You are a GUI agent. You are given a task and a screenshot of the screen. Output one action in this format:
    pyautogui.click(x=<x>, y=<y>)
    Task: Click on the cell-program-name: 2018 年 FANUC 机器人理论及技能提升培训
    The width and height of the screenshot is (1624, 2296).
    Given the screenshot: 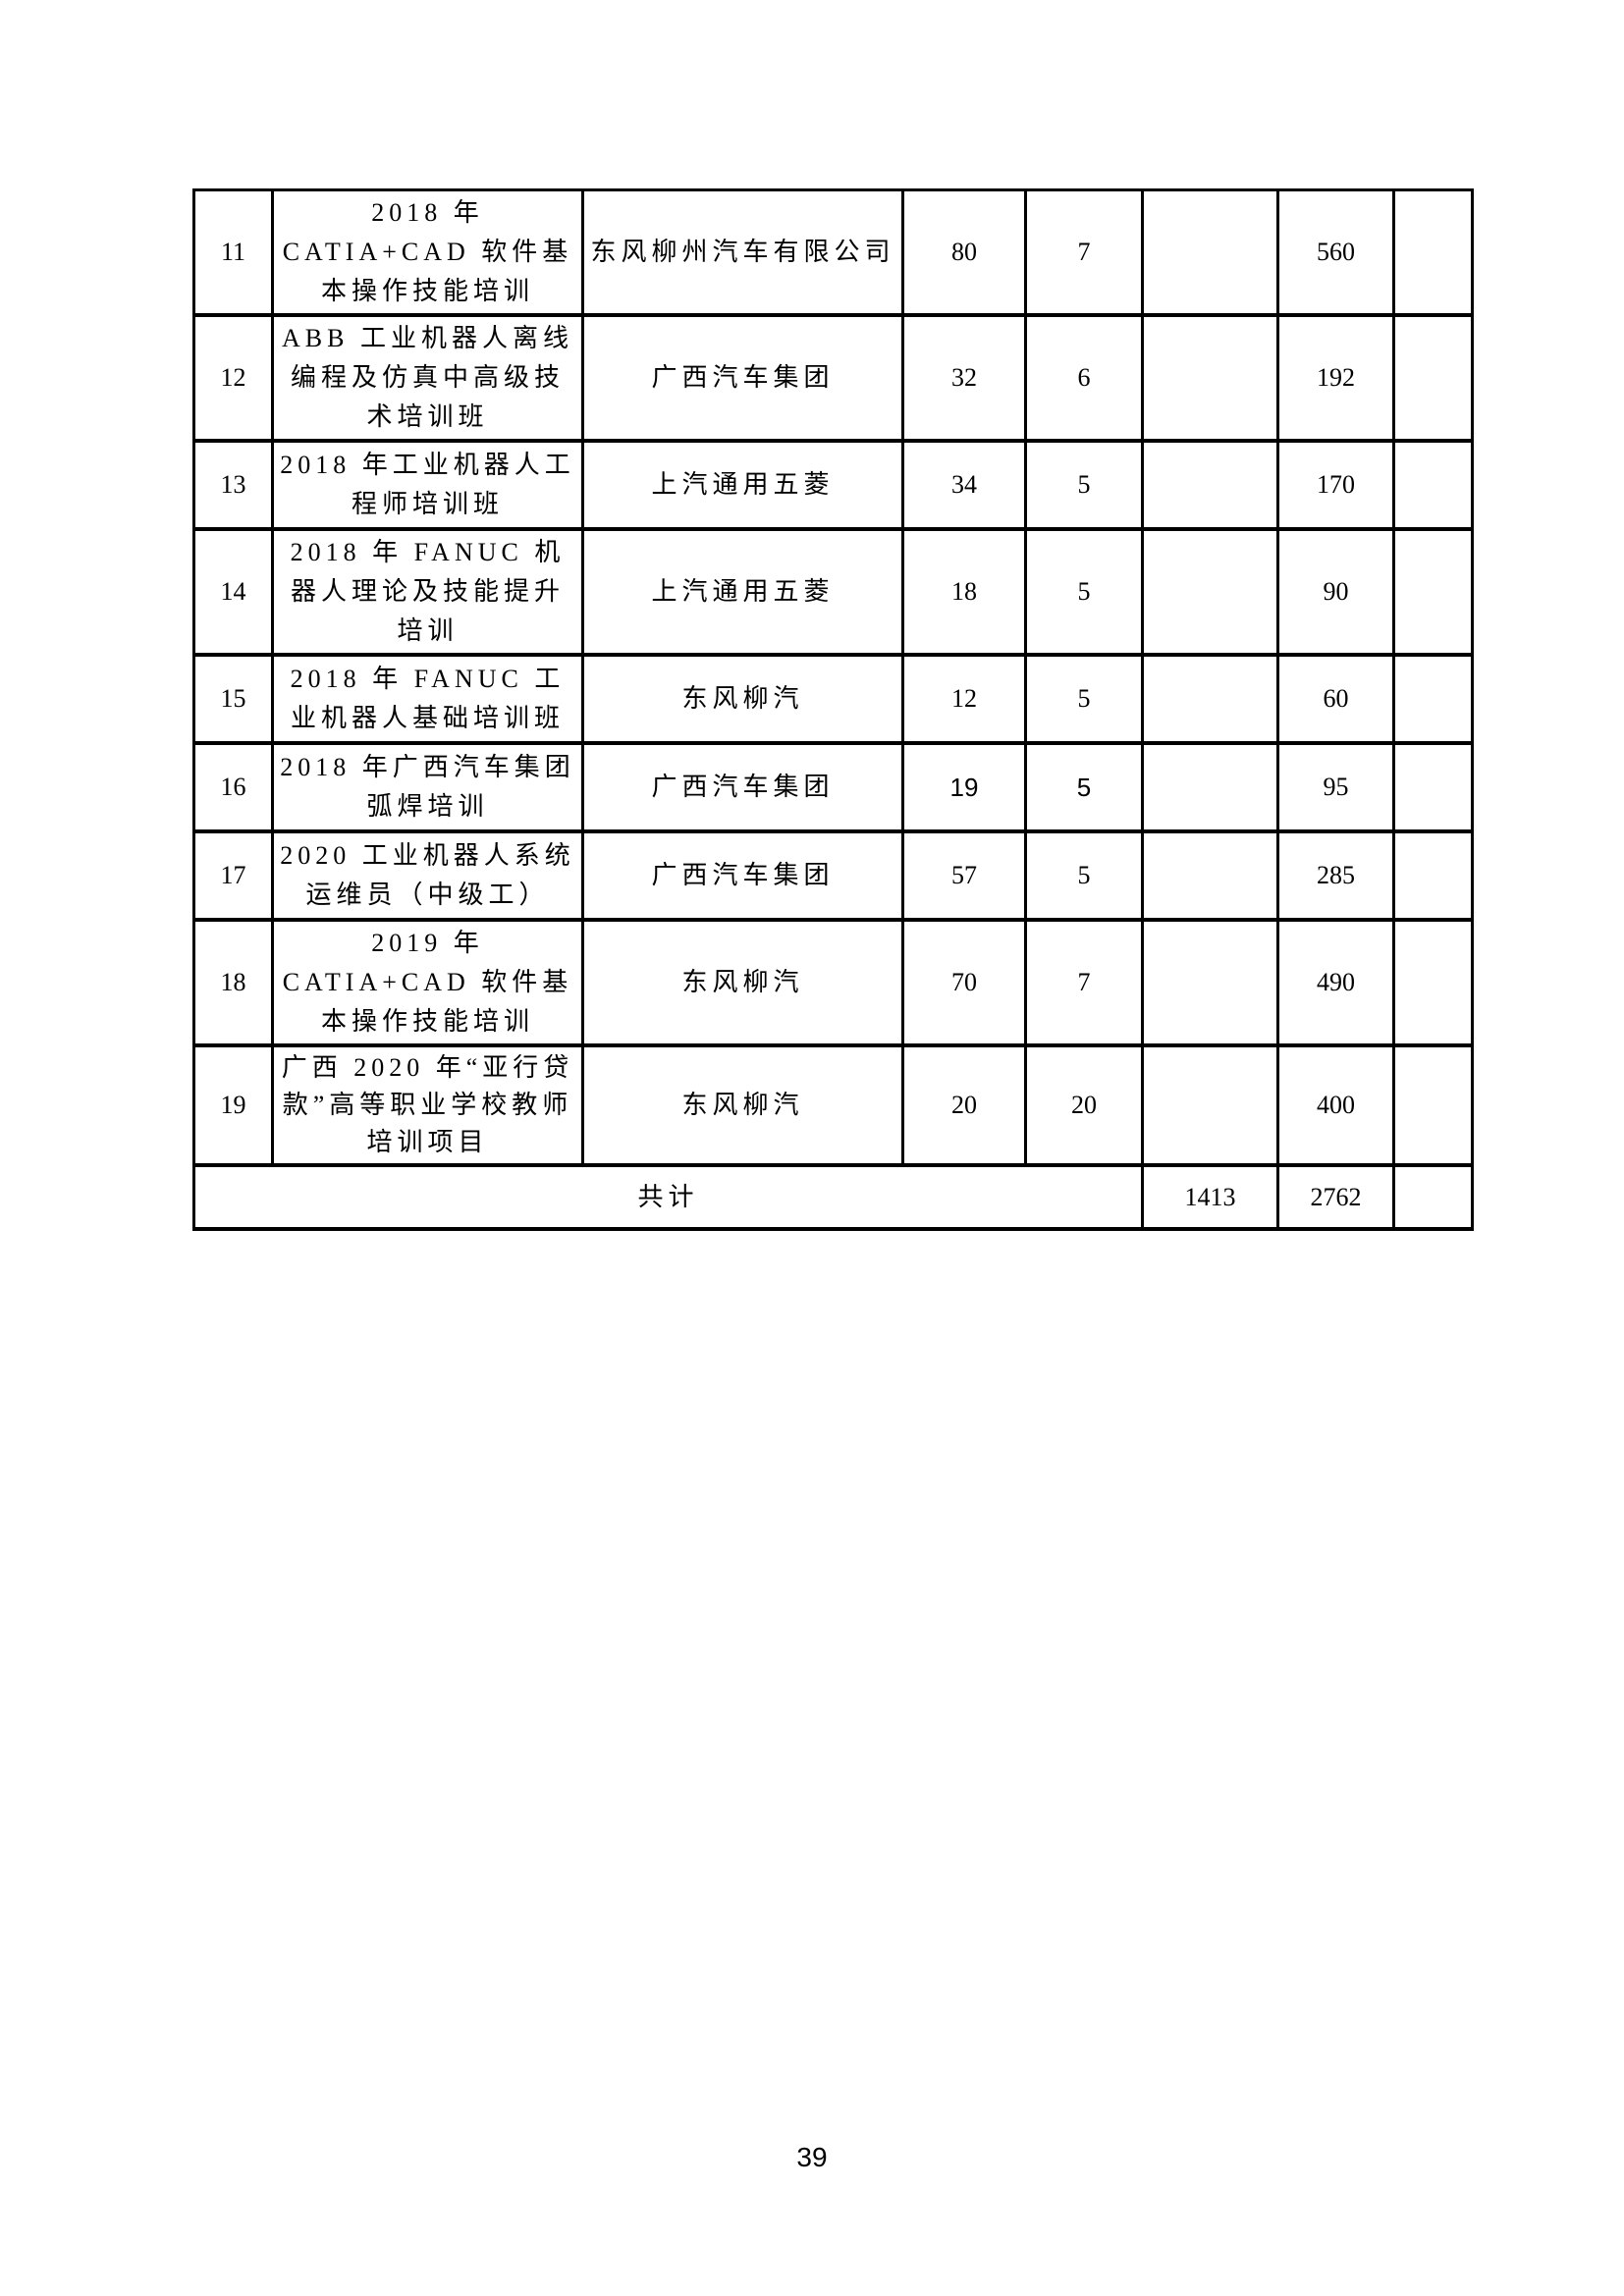 What is the action you would take?
    pyautogui.click(x=427, y=592)
    